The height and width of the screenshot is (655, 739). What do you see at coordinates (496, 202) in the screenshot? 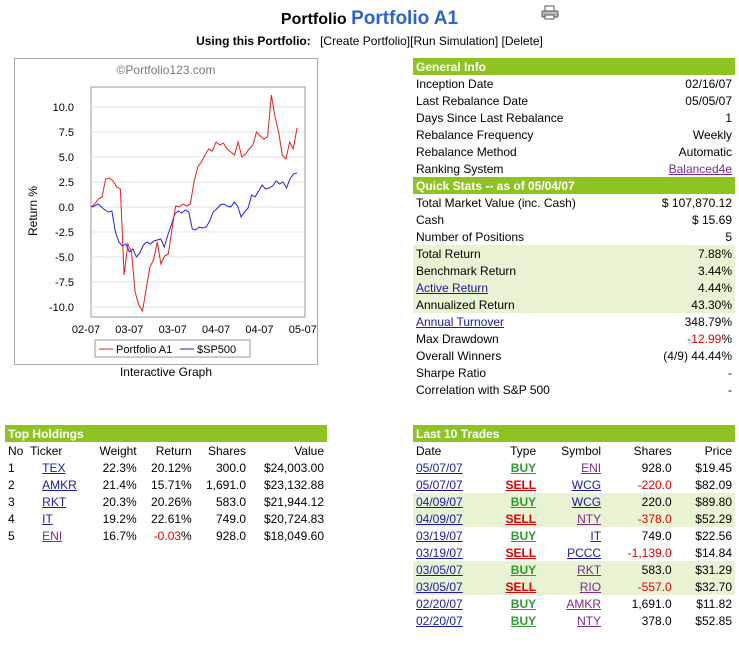
I see `quick-stats-label: Total Market Value (inc. Cash)` at bounding box center [496, 202].